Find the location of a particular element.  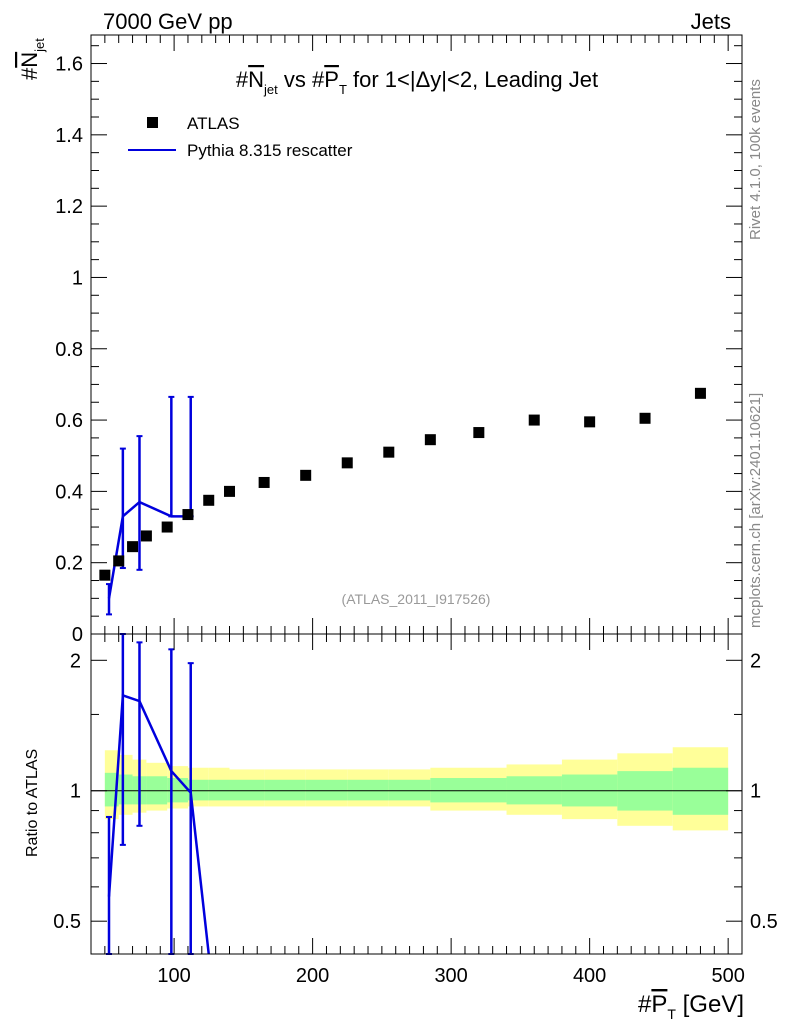

analysis-watermark: (ATLAS_2011_I917526) is located at coordinates (416, 599).